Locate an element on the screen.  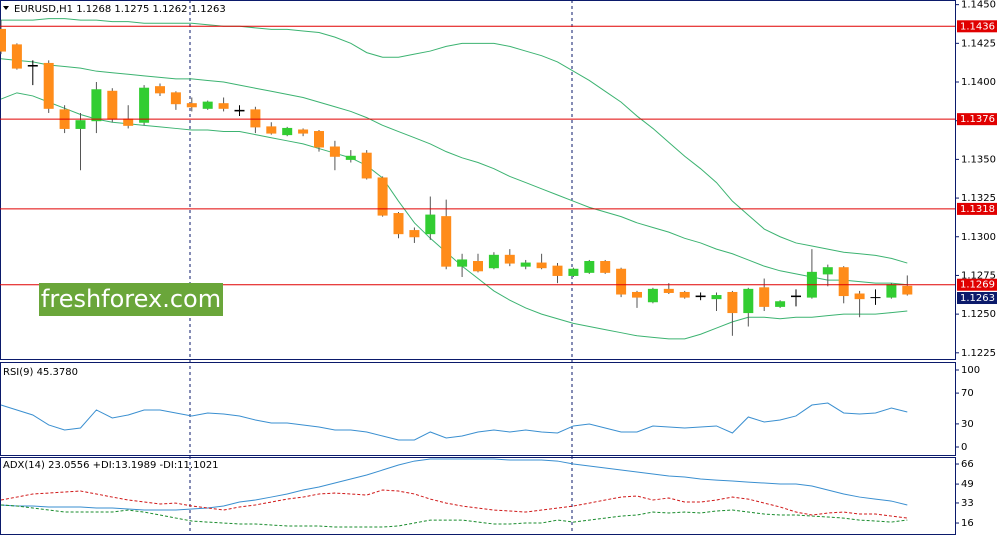
y-tick-label: 1.1275 is located at coordinates (978, 275).